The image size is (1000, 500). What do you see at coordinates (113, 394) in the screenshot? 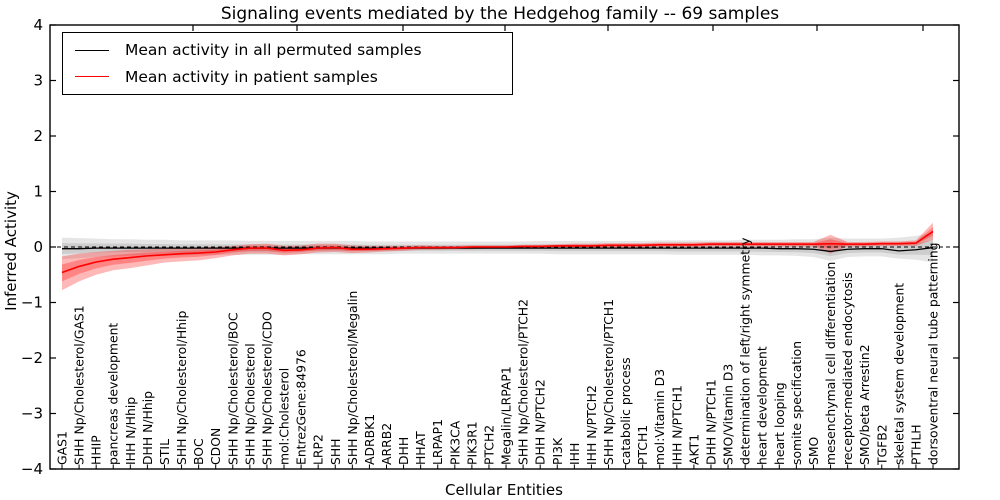
I see `x-tick-label: pancreas development` at bounding box center [113, 394].